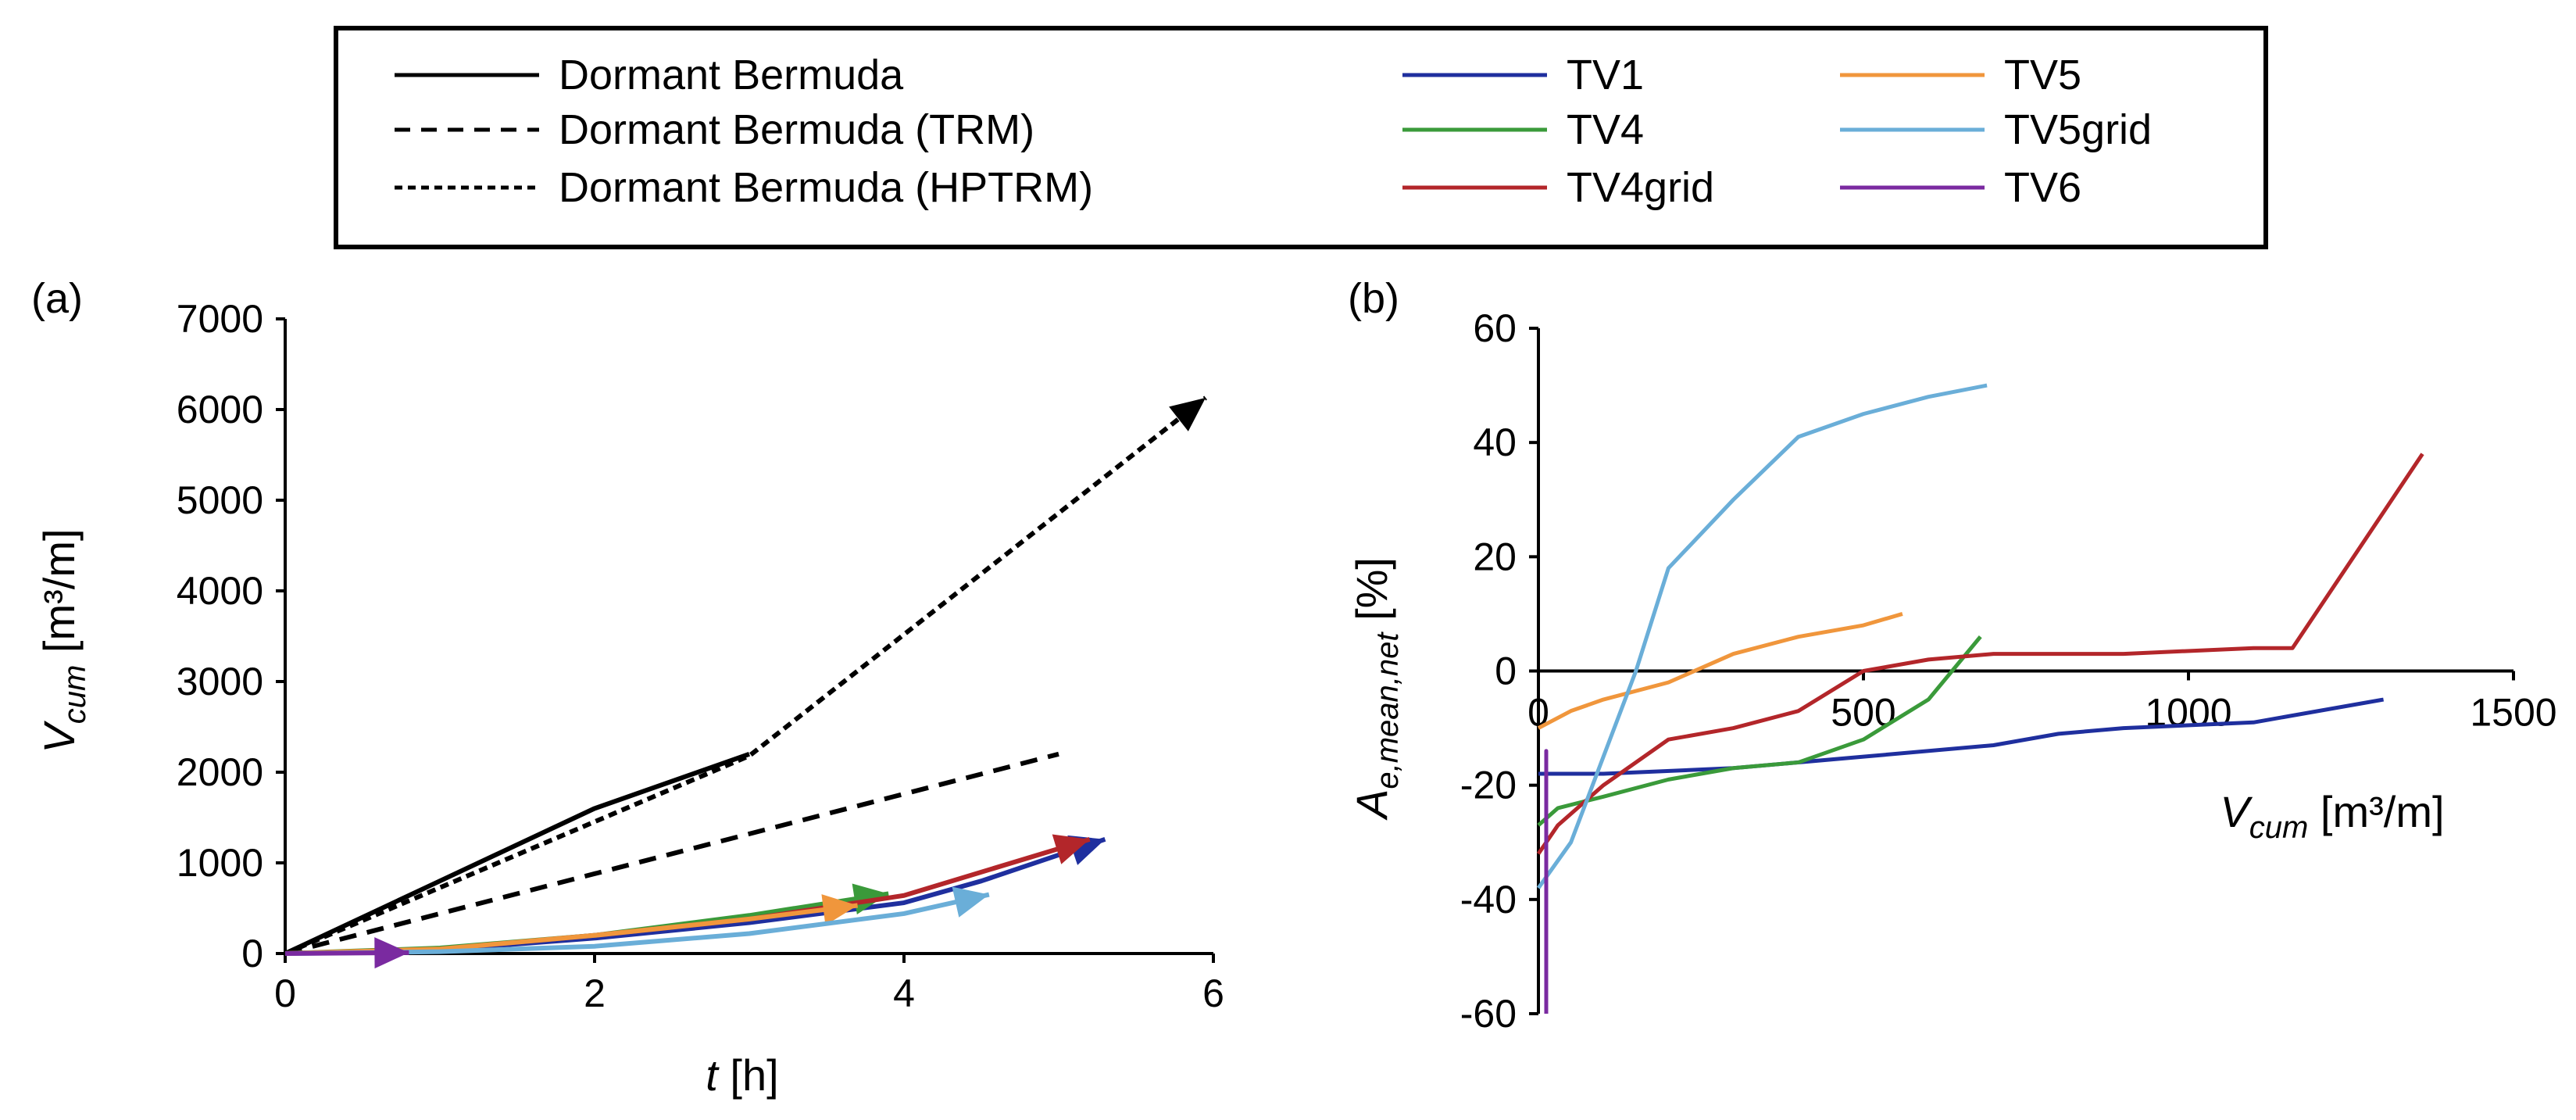  Describe the element at coordinates (1213, 993) in the screenshot. I see `x-tick-label: 6` at that location.